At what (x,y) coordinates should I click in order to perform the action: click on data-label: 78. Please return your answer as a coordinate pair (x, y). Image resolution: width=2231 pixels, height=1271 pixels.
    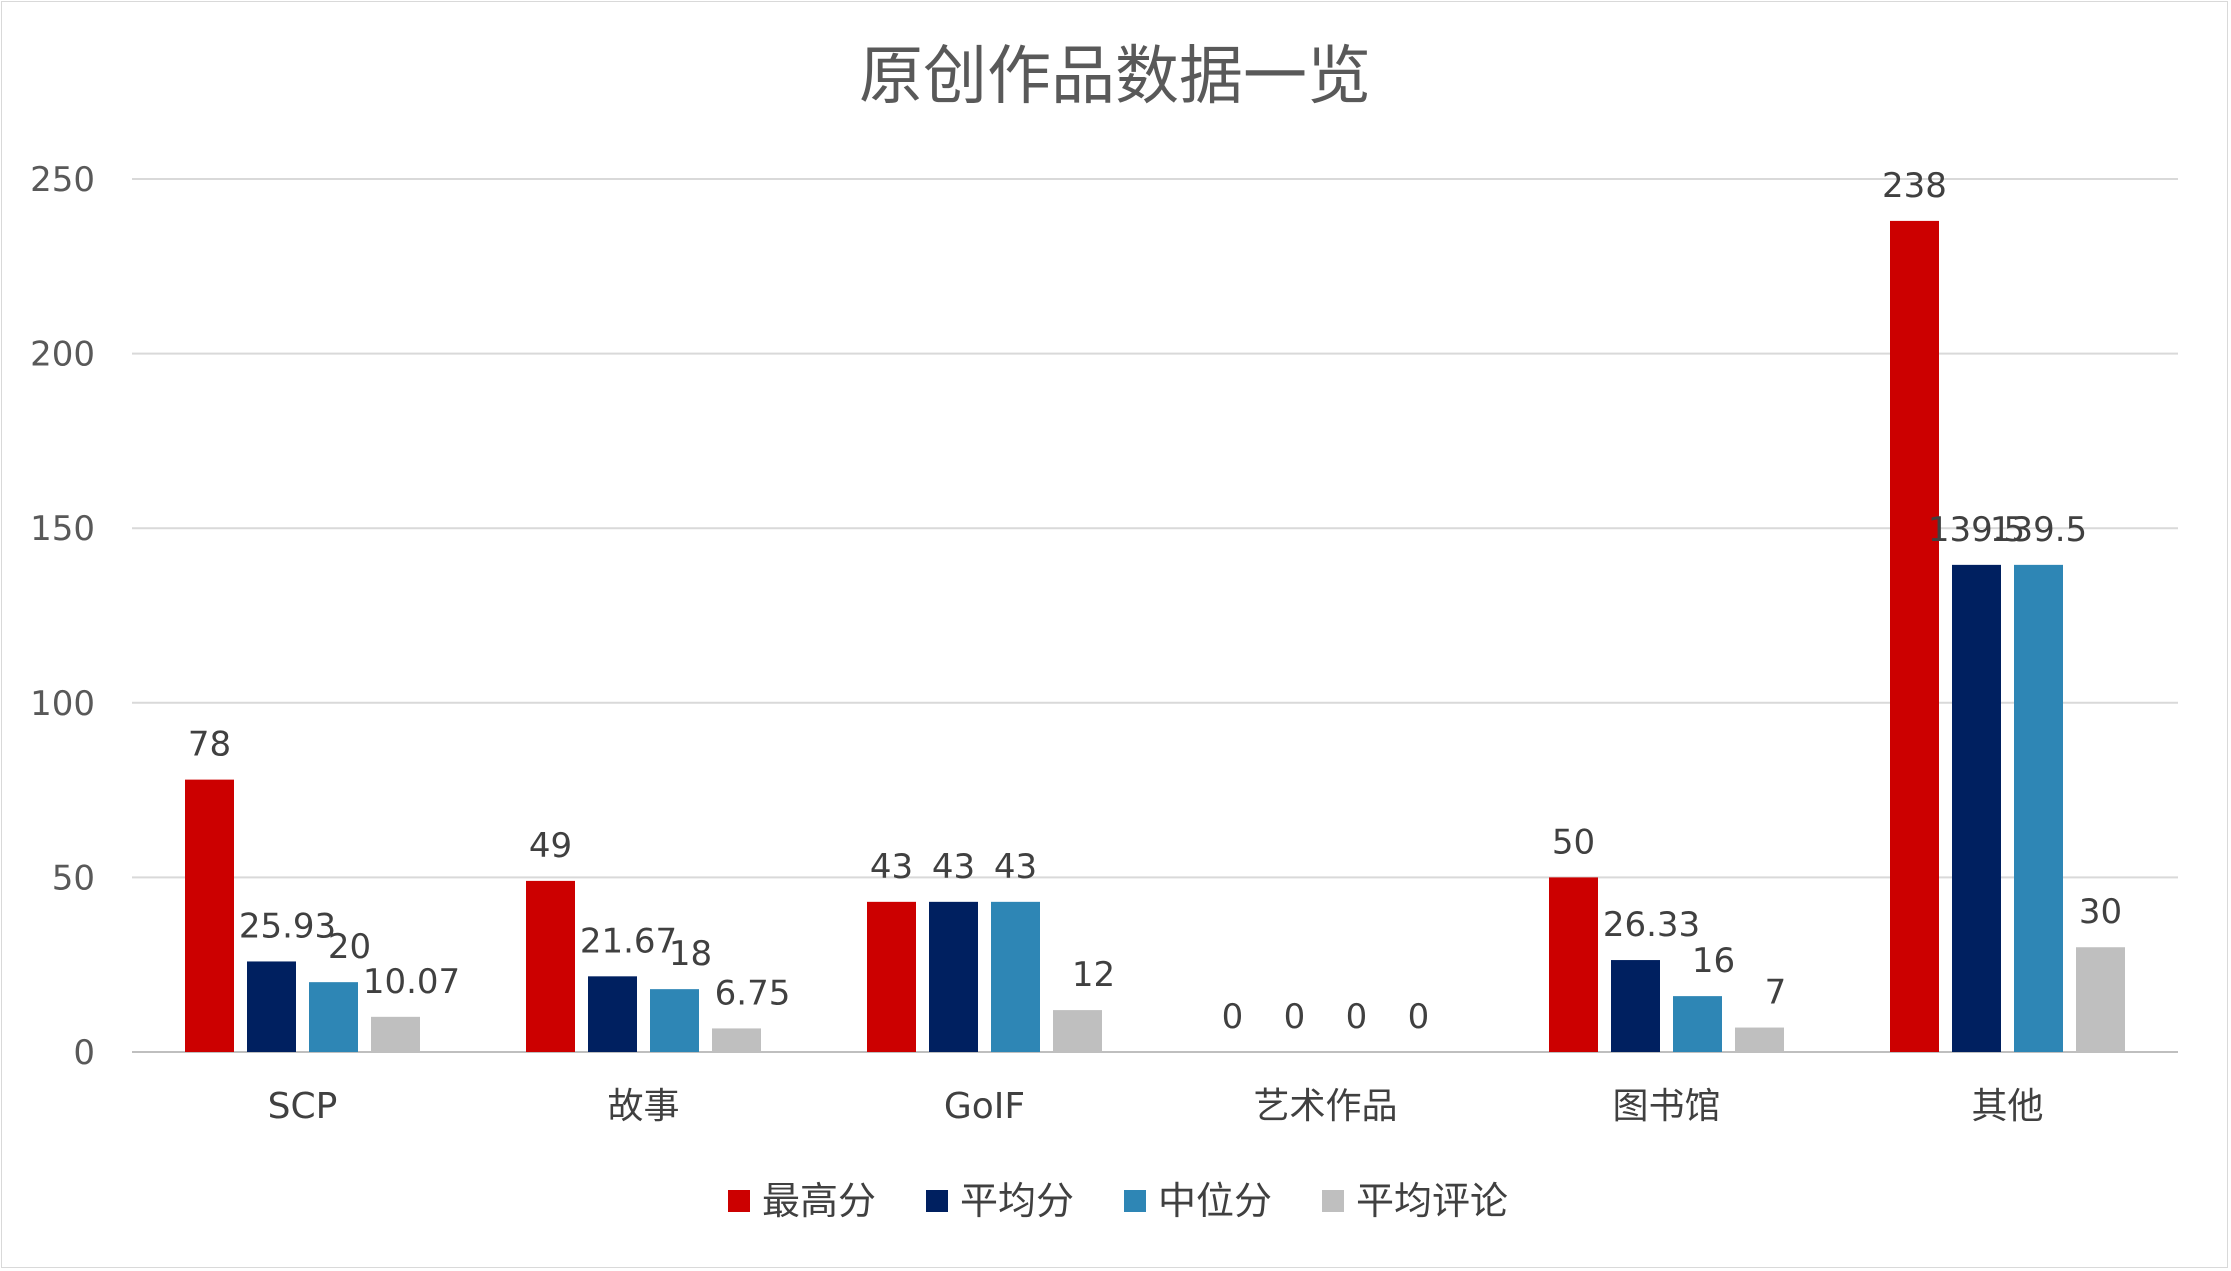
    Looking at the image, I should click on (209, 745).